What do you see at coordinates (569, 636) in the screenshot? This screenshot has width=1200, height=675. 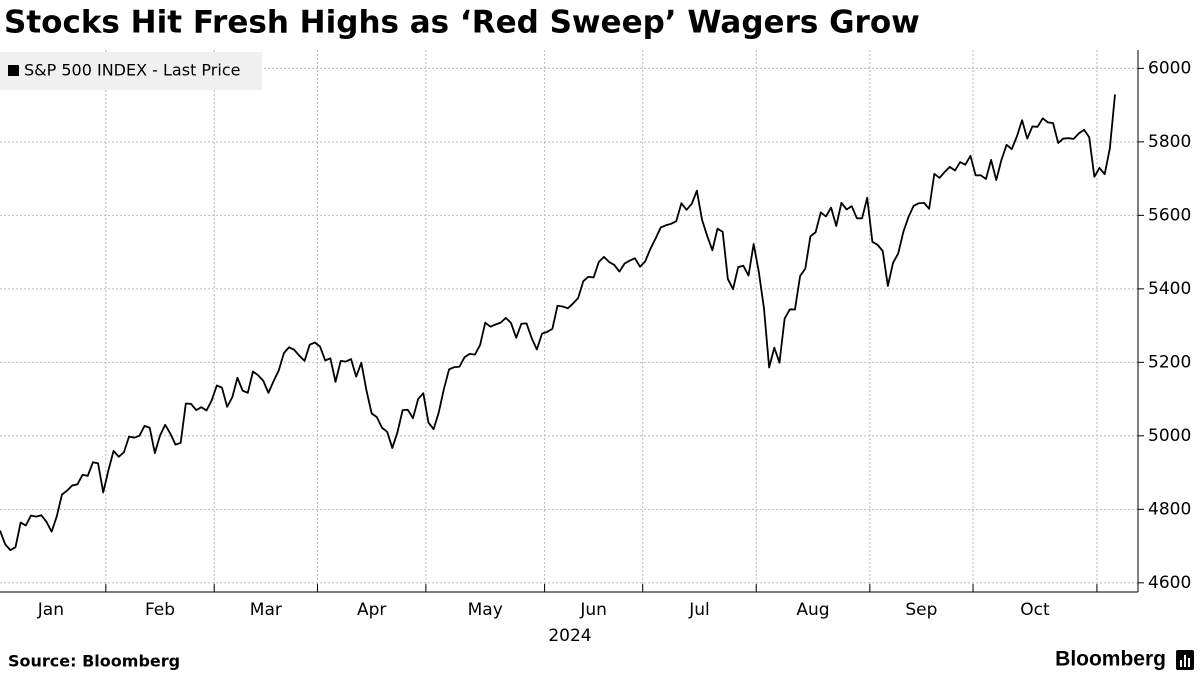 I see `x-axis-label: 2024` at bounding box center [569, 636].